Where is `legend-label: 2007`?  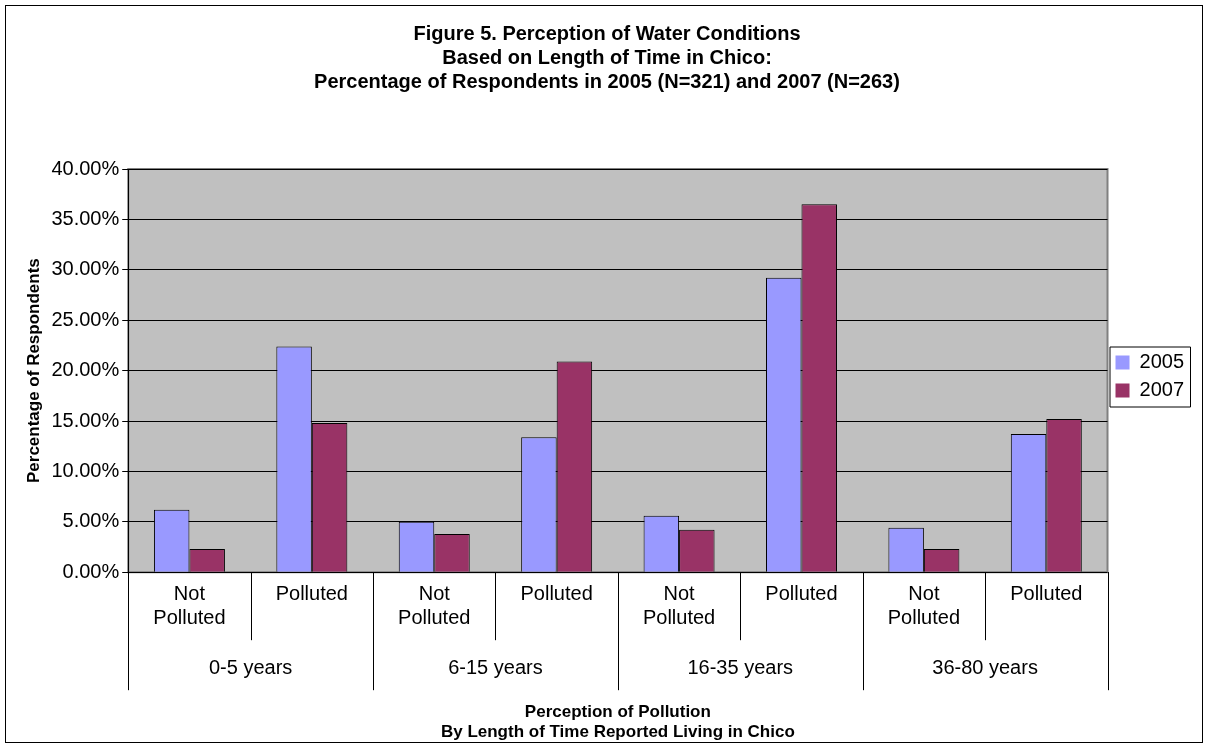
legend-label: 2007 is located at coordinates (1162, 389).